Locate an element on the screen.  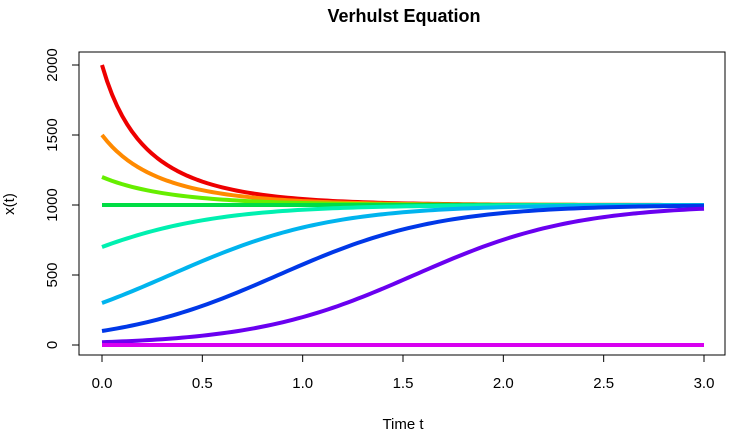
y-axis: 0 500 1000 1500 2000 is located at coordinates (62, 198).